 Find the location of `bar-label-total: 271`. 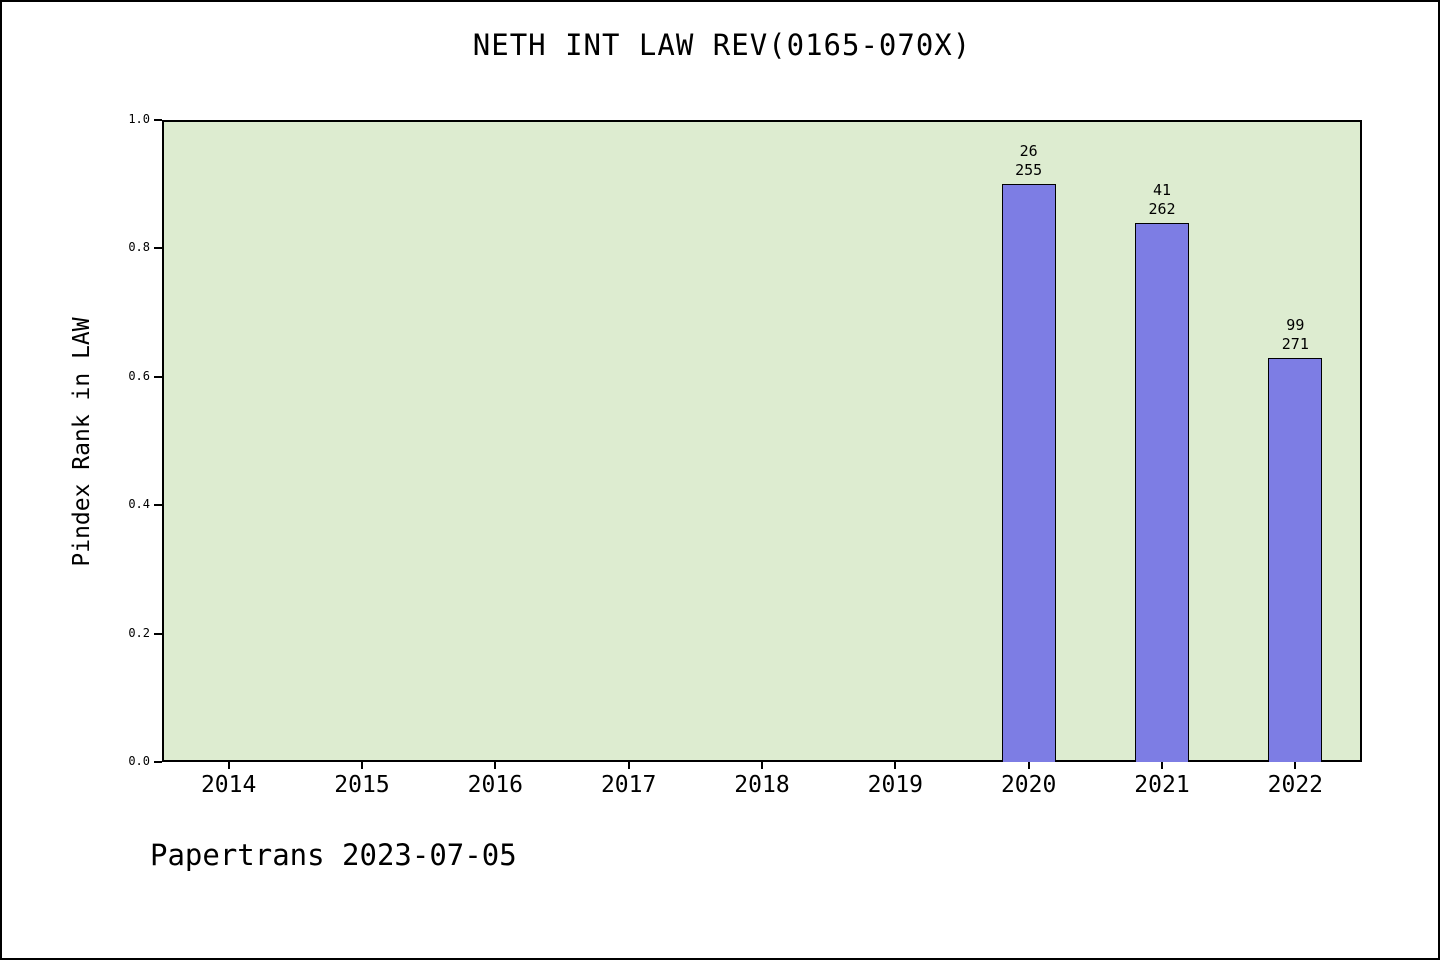

bar-label-total: 271 is located at coordinates (1295, 344).